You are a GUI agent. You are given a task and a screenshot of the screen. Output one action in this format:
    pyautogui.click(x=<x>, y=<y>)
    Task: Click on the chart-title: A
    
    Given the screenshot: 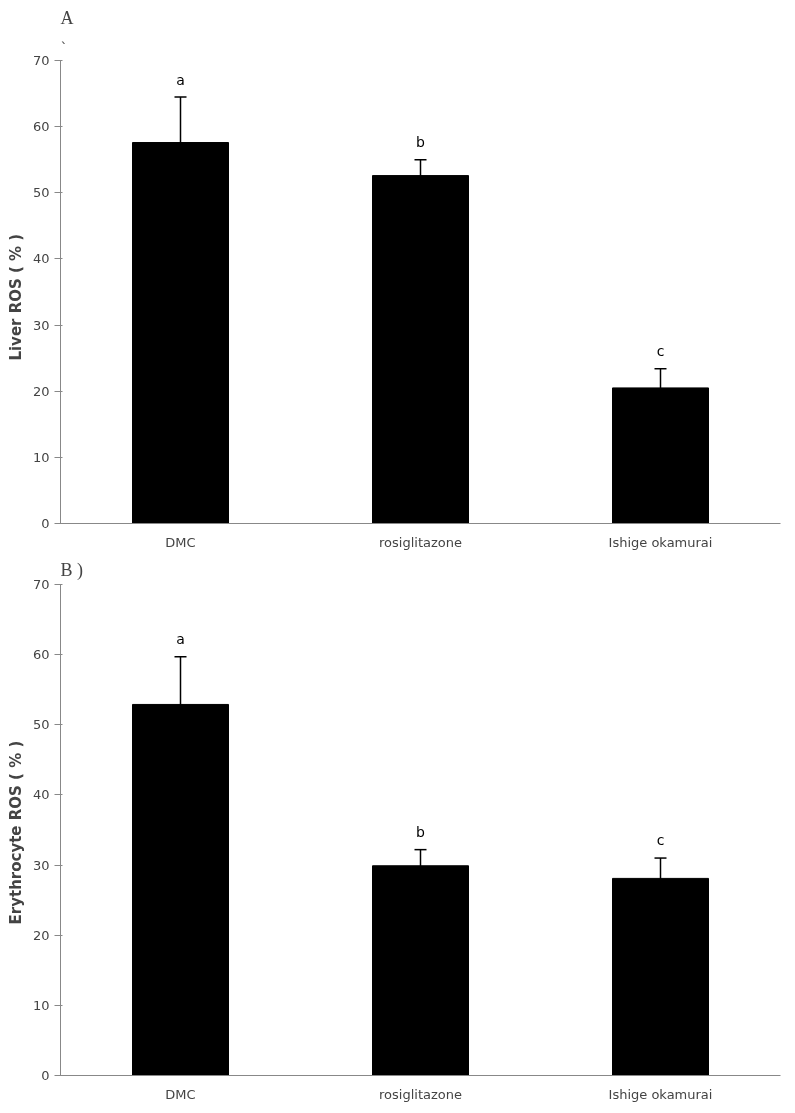 What is the action you would take?
    pyautogui.click(x=67, y=17)
    